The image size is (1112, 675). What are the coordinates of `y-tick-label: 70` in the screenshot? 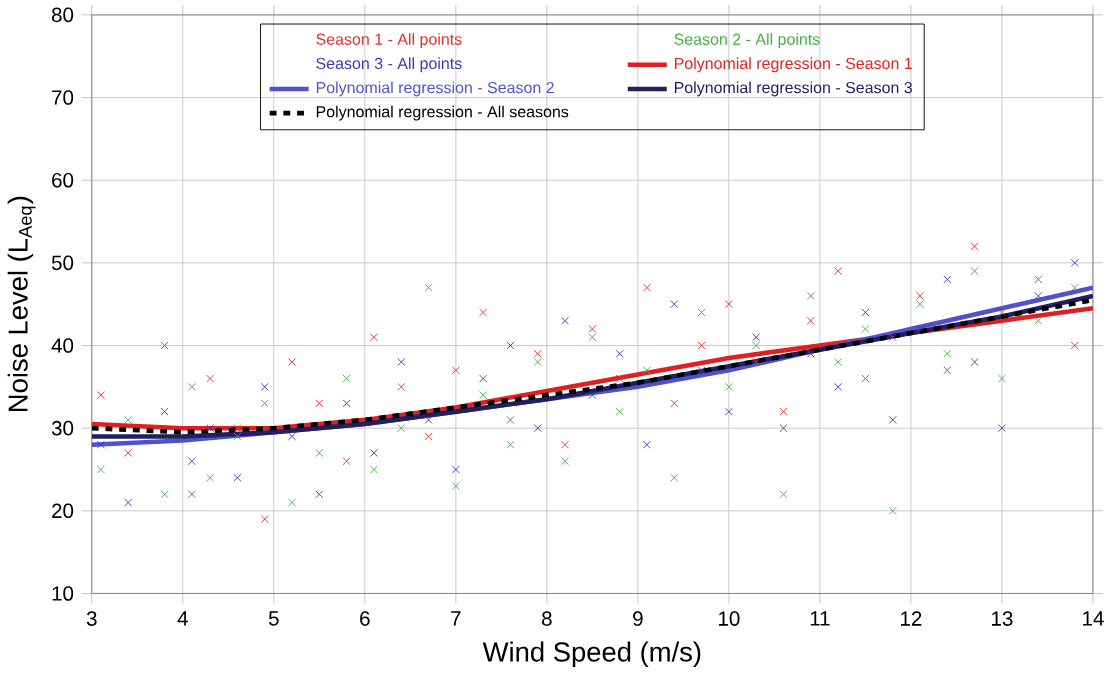 It's located at (63, 97).